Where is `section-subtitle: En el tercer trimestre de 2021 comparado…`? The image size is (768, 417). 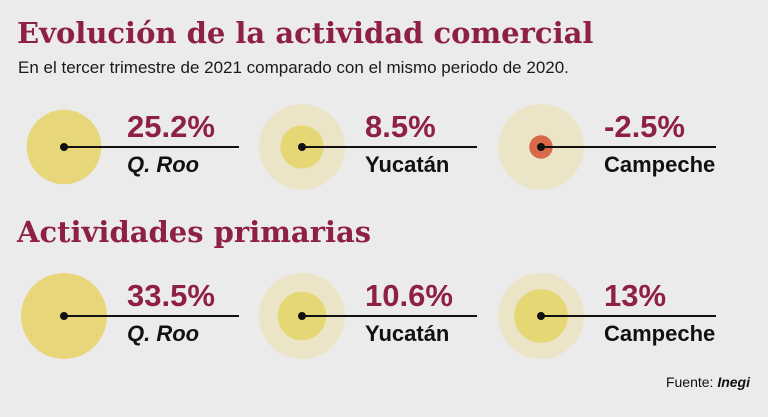 section-subtitle: En el tercer trimestre de 2021 comparado… is located at coordinates (293, 67).